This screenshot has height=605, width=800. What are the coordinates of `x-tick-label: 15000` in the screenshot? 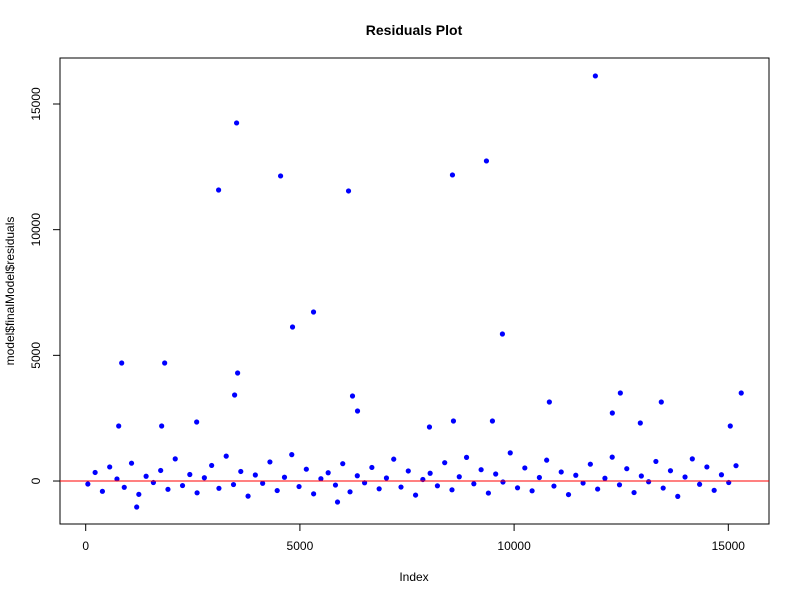 It's located at (729, 546).